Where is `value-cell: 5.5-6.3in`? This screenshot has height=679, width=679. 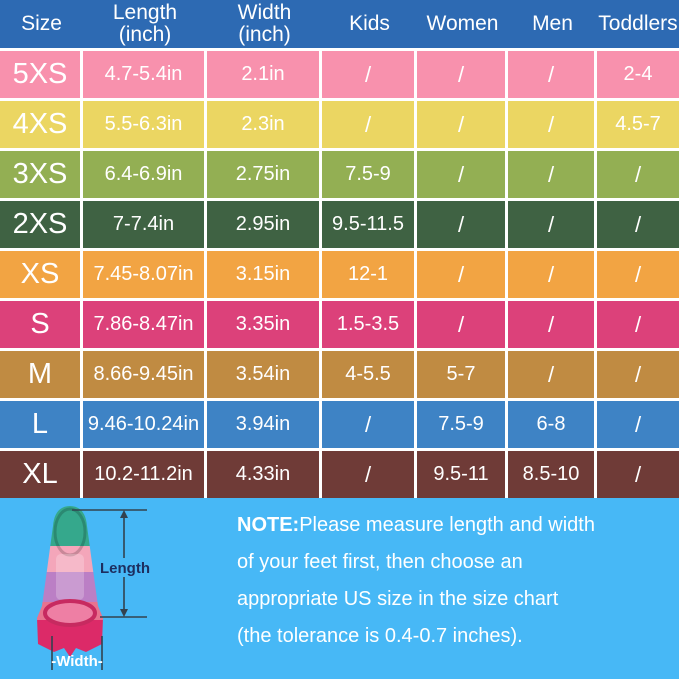
value-cell: 5.5-6.3in is located at coordinates (145, 124).